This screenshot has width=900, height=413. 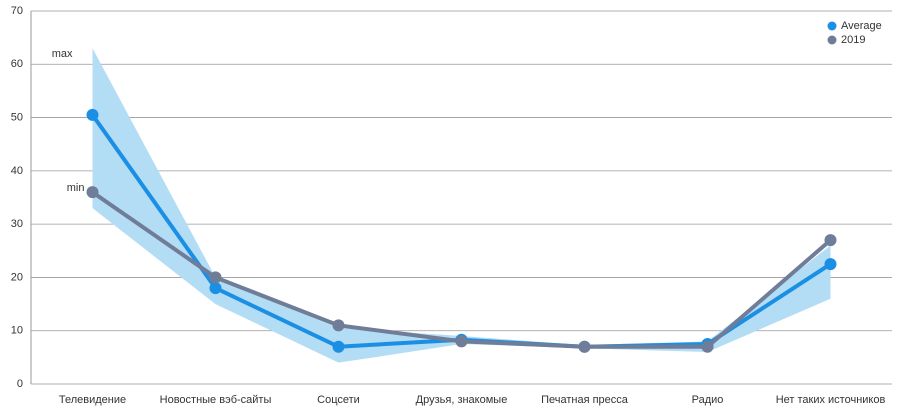 What do you see at coordinates (861, 26) in the screenshot?
I see `legend-label: Average` at bounding box center [861, 26].